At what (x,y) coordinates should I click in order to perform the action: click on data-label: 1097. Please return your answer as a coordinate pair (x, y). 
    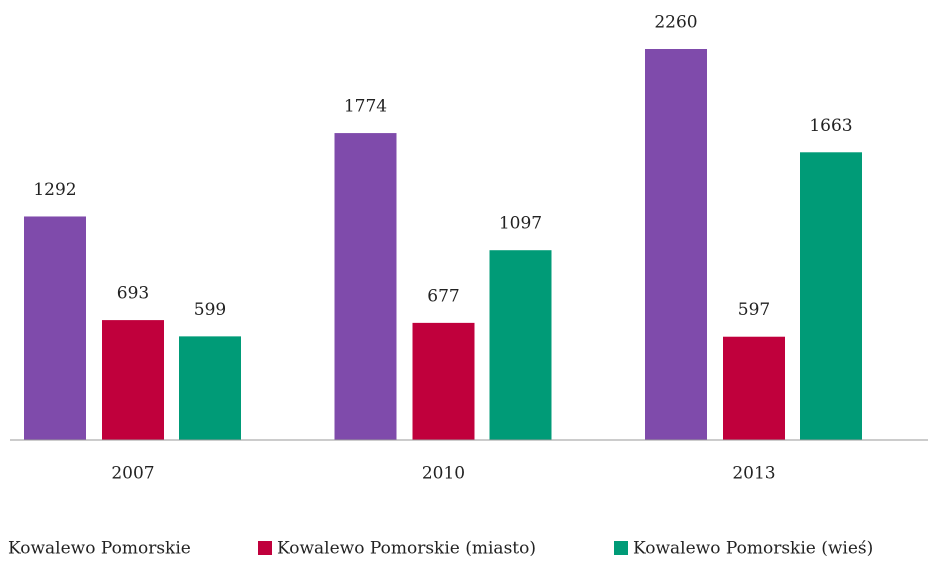
    Looking at the image, I should click on (520, 224).